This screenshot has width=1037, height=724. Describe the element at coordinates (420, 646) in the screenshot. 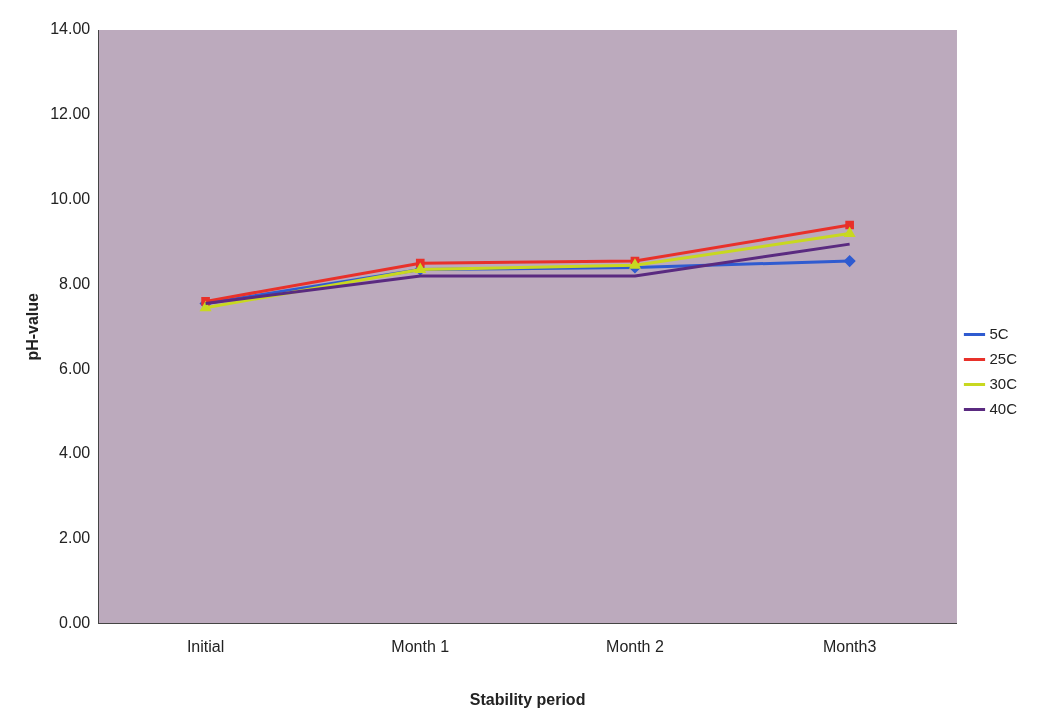

I see `x-tick-label: Month 1` at that location.